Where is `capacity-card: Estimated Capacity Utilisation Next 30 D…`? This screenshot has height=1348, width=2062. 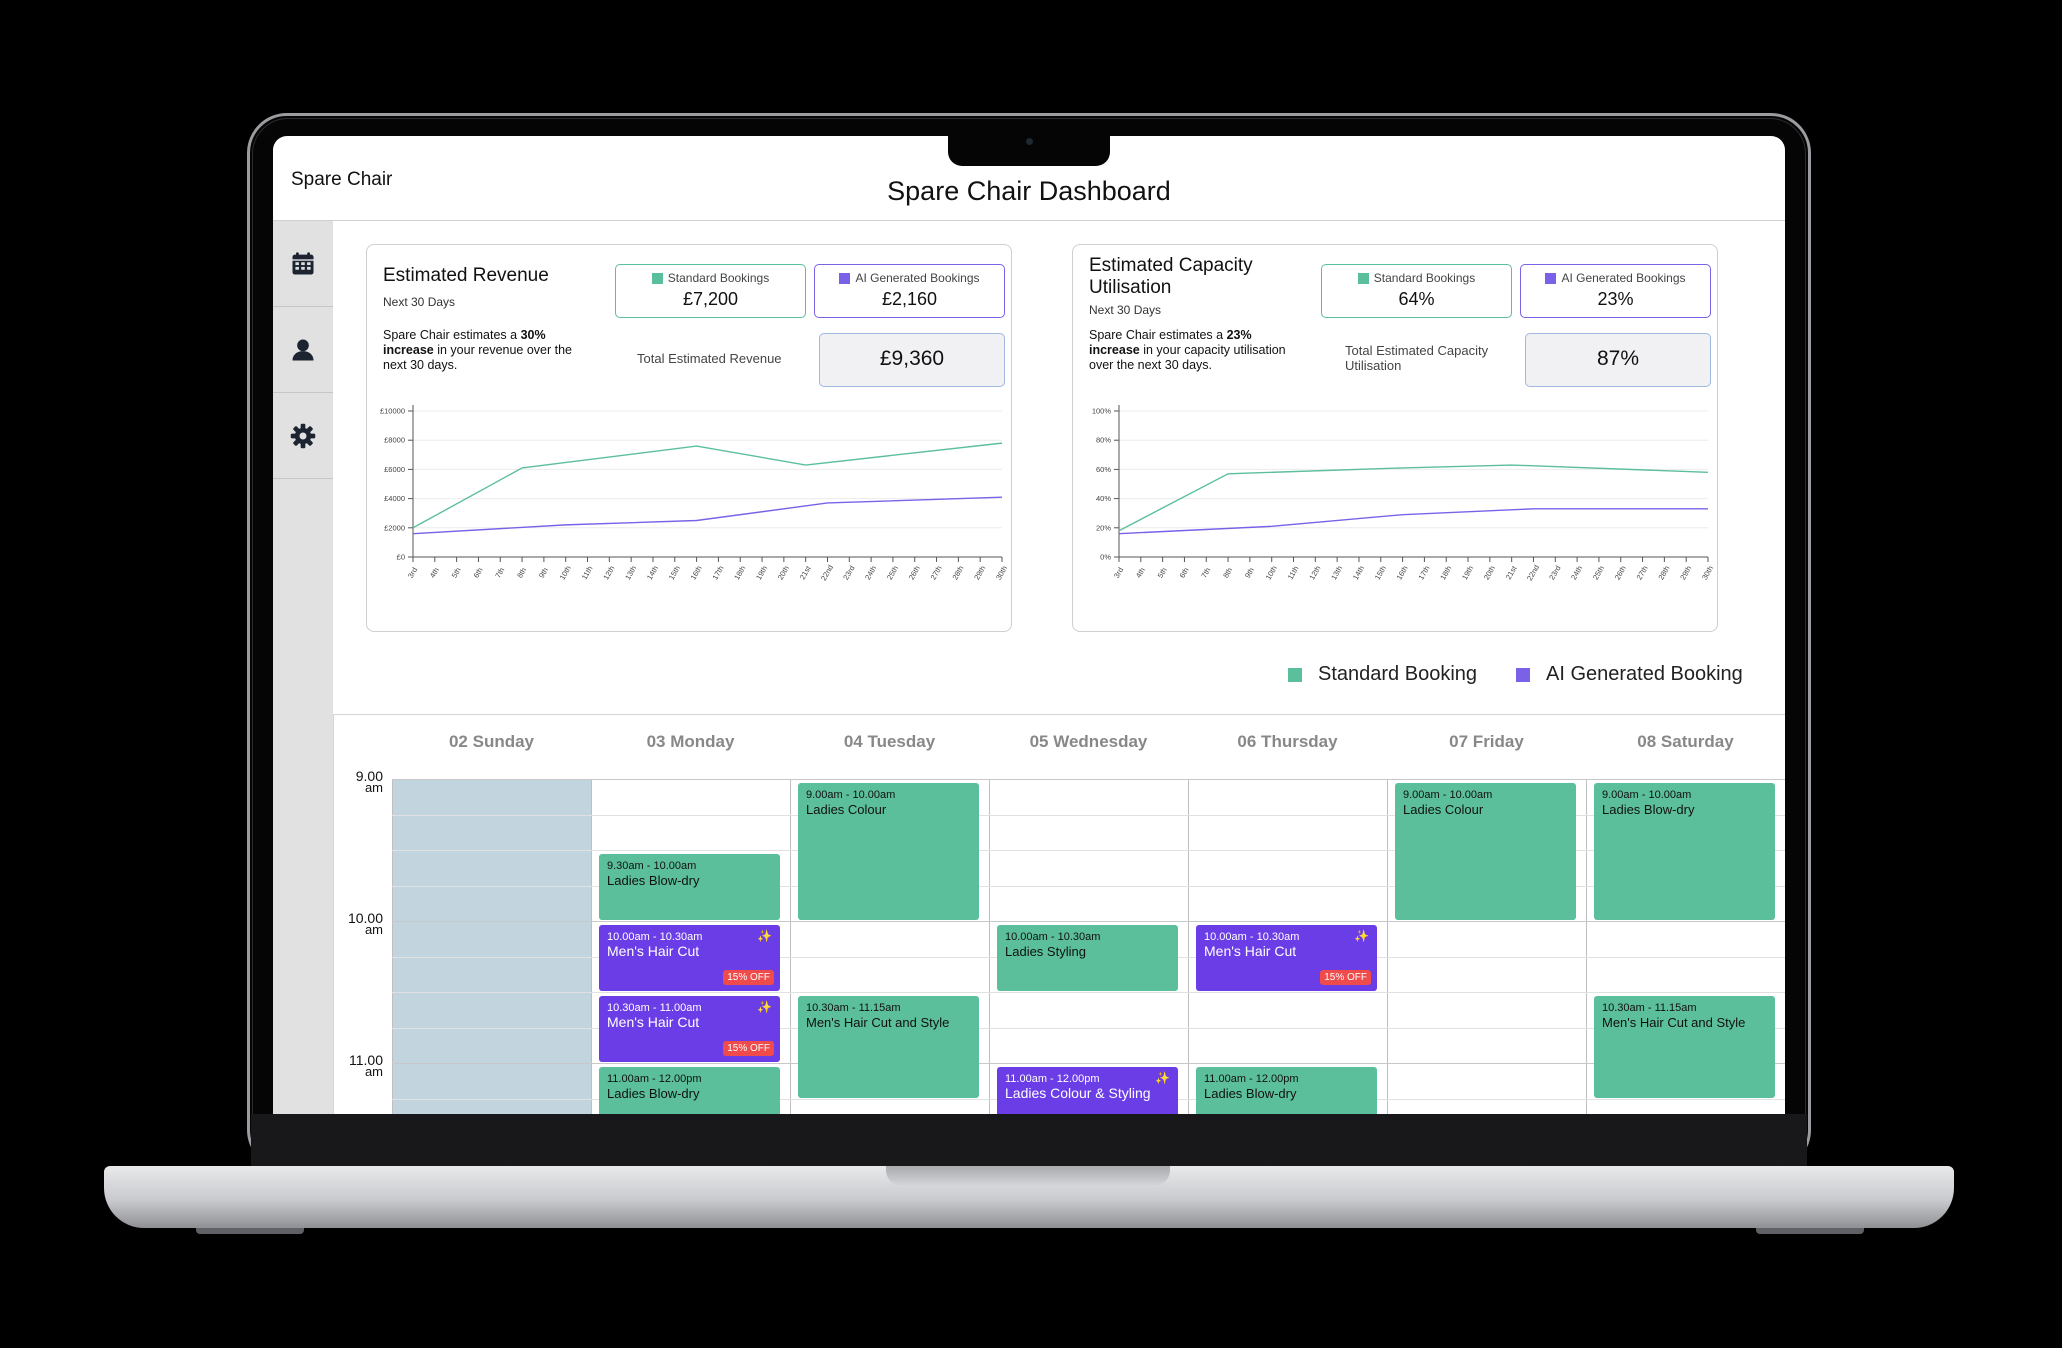
capacity-card: Estimated Capacity Utilisation Next 30 D… is located at coordinates (1395, 438).